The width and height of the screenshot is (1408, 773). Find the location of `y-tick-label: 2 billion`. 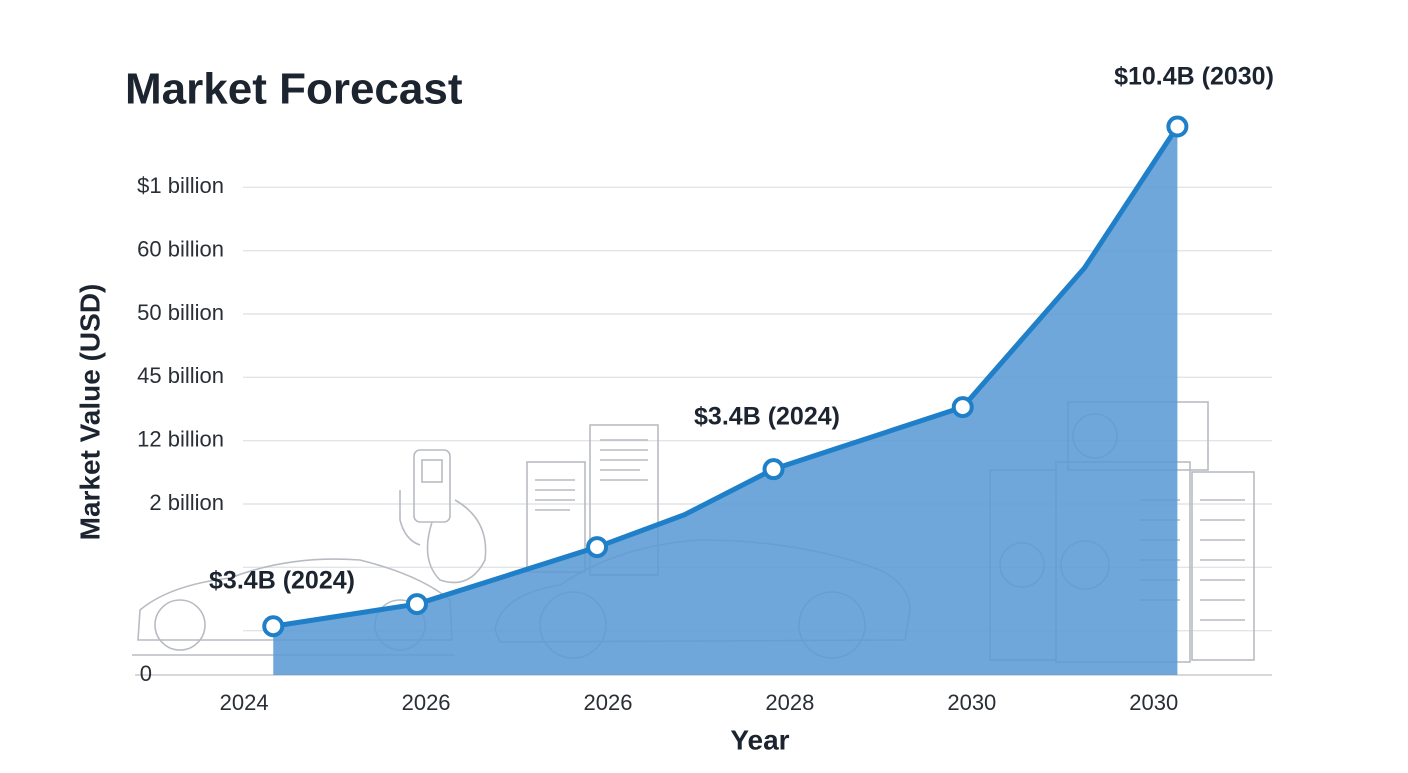

y-tick-label: 2 billion is located at coordinates (186, 502).